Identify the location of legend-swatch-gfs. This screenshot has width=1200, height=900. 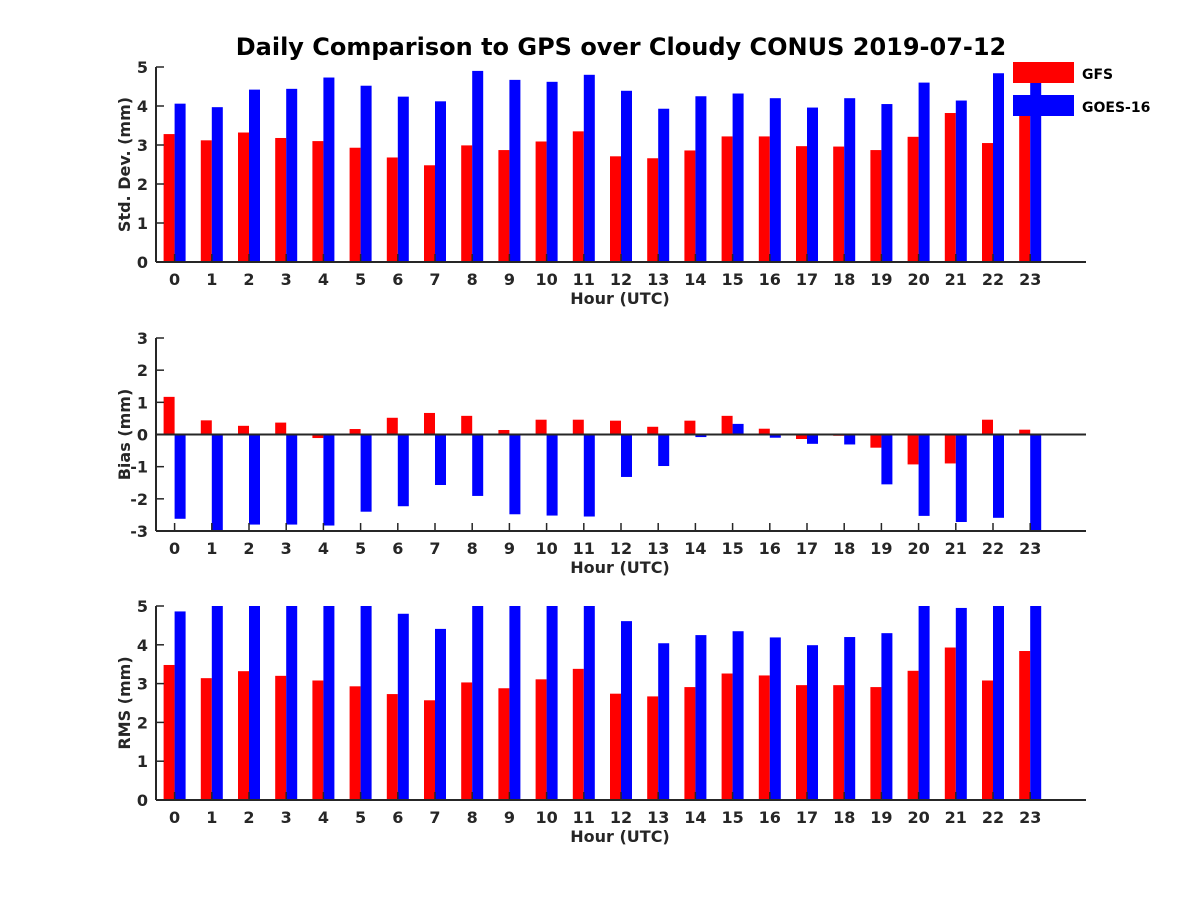
(1043, 72).